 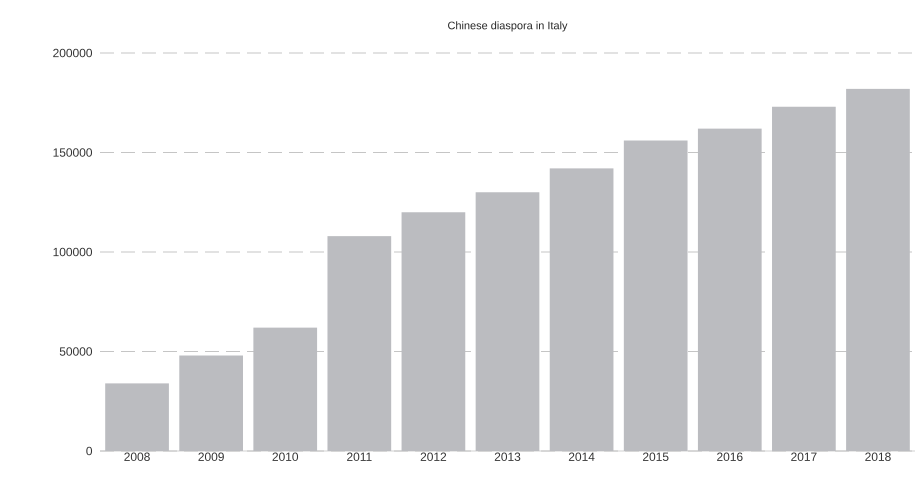 I want to click on x-tick-label: 2013, so click(x=507, y=456).